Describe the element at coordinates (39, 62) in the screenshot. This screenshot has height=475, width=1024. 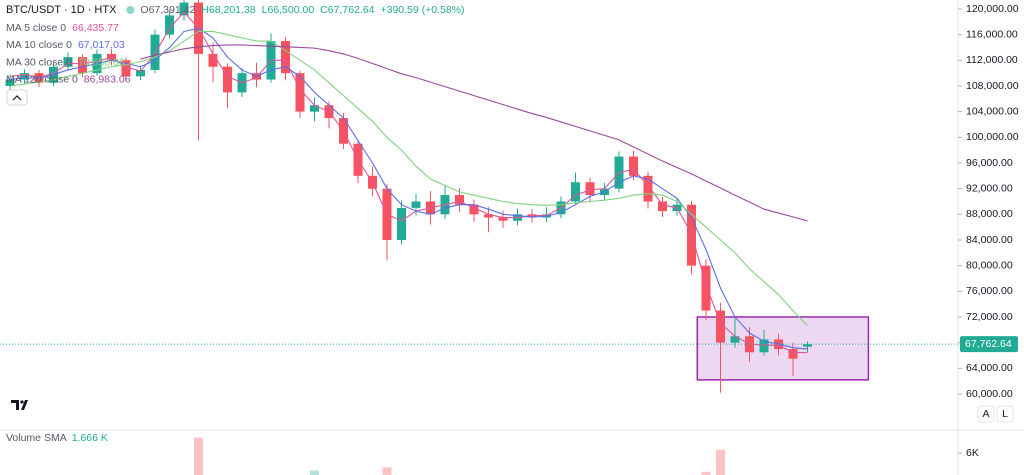
I see `ma-legend-name: MA 30 close 0` at that location.